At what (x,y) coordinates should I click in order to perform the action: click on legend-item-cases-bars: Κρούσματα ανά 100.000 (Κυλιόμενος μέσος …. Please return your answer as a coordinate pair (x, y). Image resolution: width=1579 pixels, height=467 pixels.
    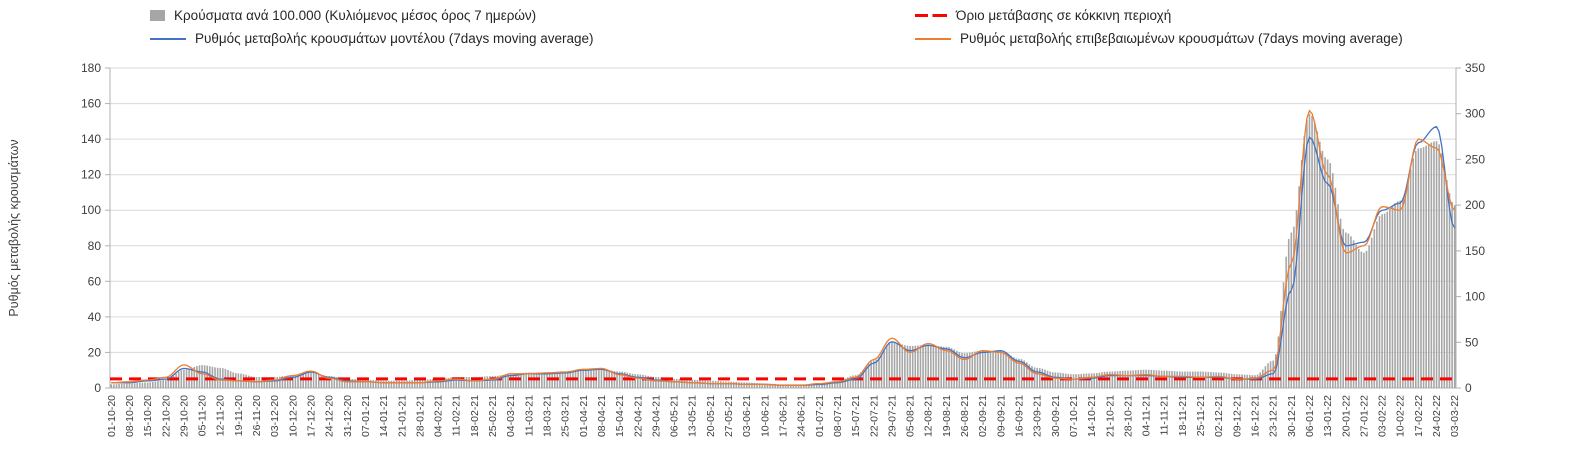
    Looking at the image, I should click on (343, 15).